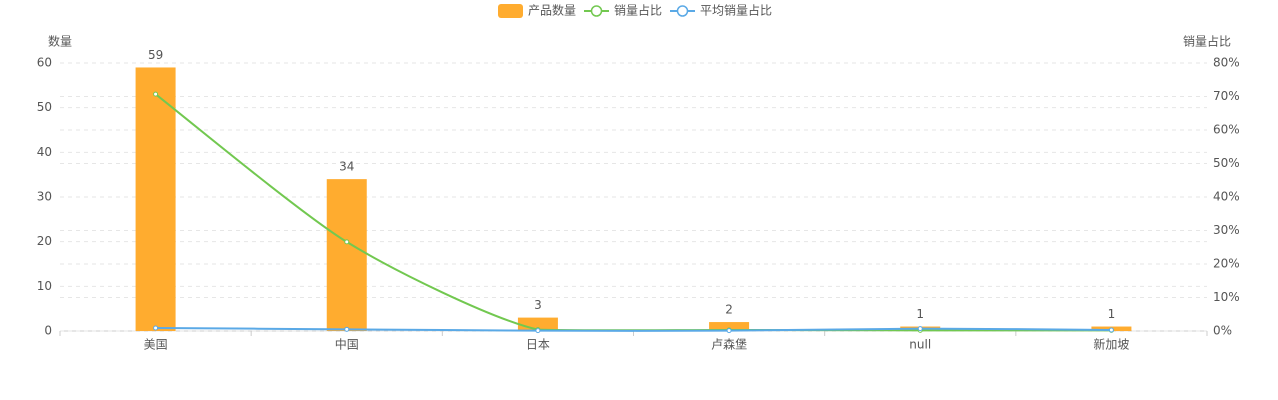  Describe the element at coordinates (1207, 41) in the screenshot. I see `y2-axis-name: 销量占比` at that location.